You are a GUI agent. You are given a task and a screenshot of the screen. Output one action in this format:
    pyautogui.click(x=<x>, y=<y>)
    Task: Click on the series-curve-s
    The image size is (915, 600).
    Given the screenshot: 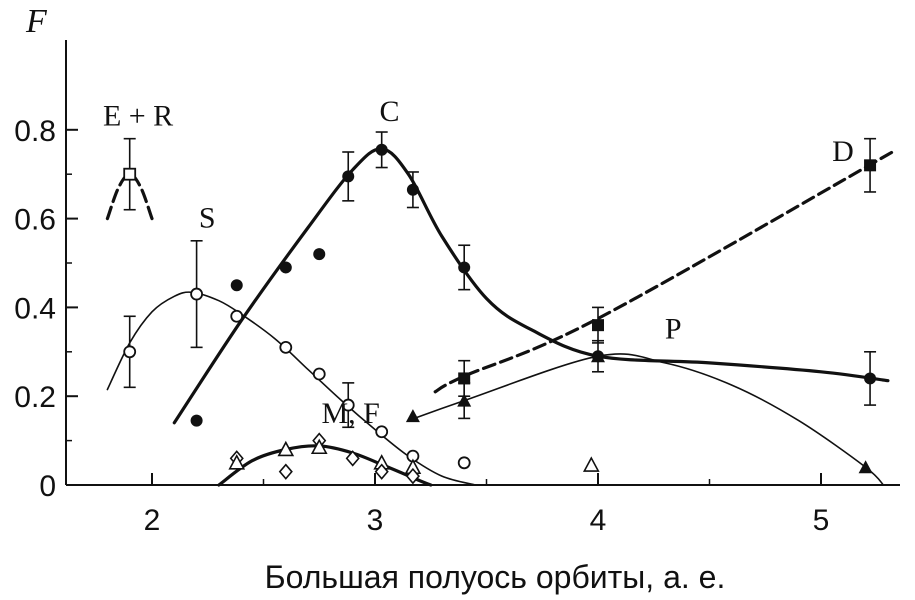 What is the action you would take?
    pyautogui.click(x=291, y=388)
    